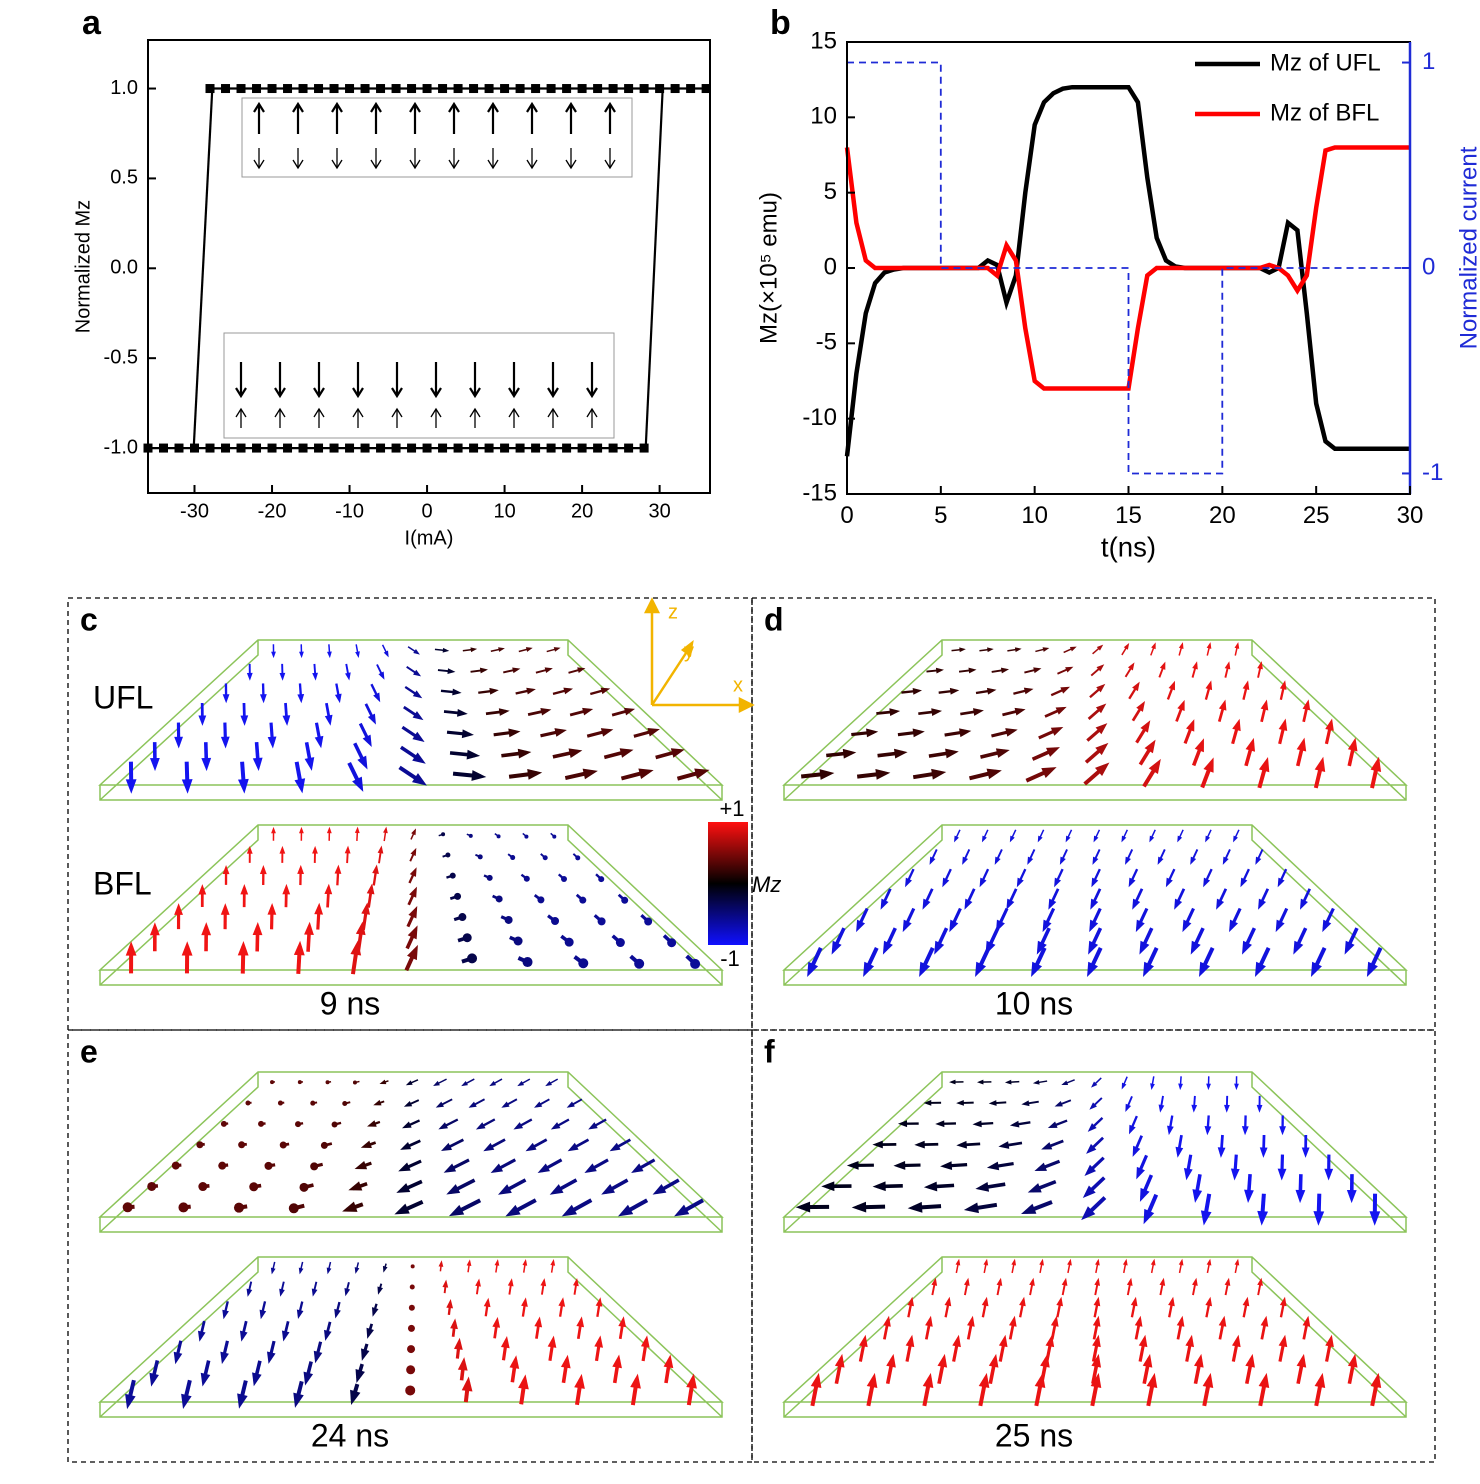  Describe the element at coordinates (830, 191) in the screenshot. I see `y-tick-label: 5` at that location.